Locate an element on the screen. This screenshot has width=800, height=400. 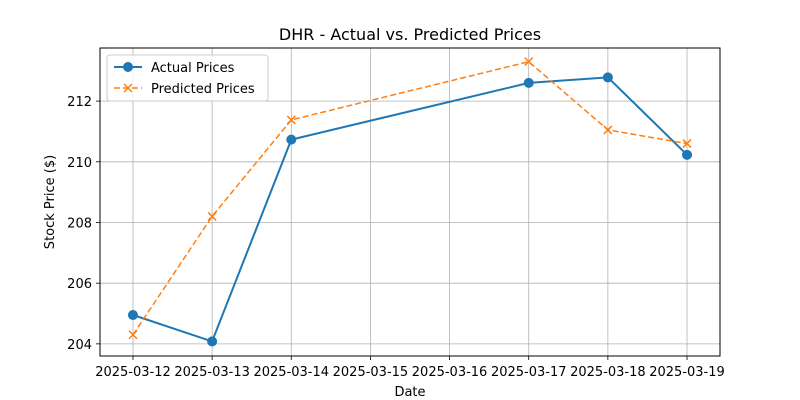
x-tick-label: 2025-03-16 is located at coordinates (450, 372).